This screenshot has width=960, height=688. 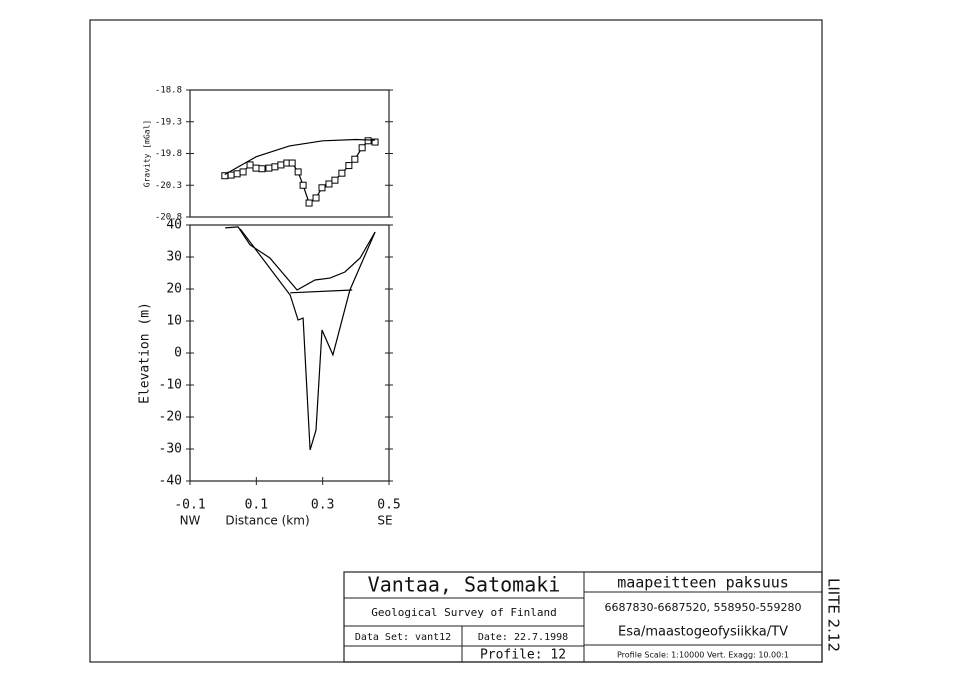 What do you see at coordinates (168, 154) in the screenshot?
I see `y-tick-label: -19.8` at bounding box center [168, 154].